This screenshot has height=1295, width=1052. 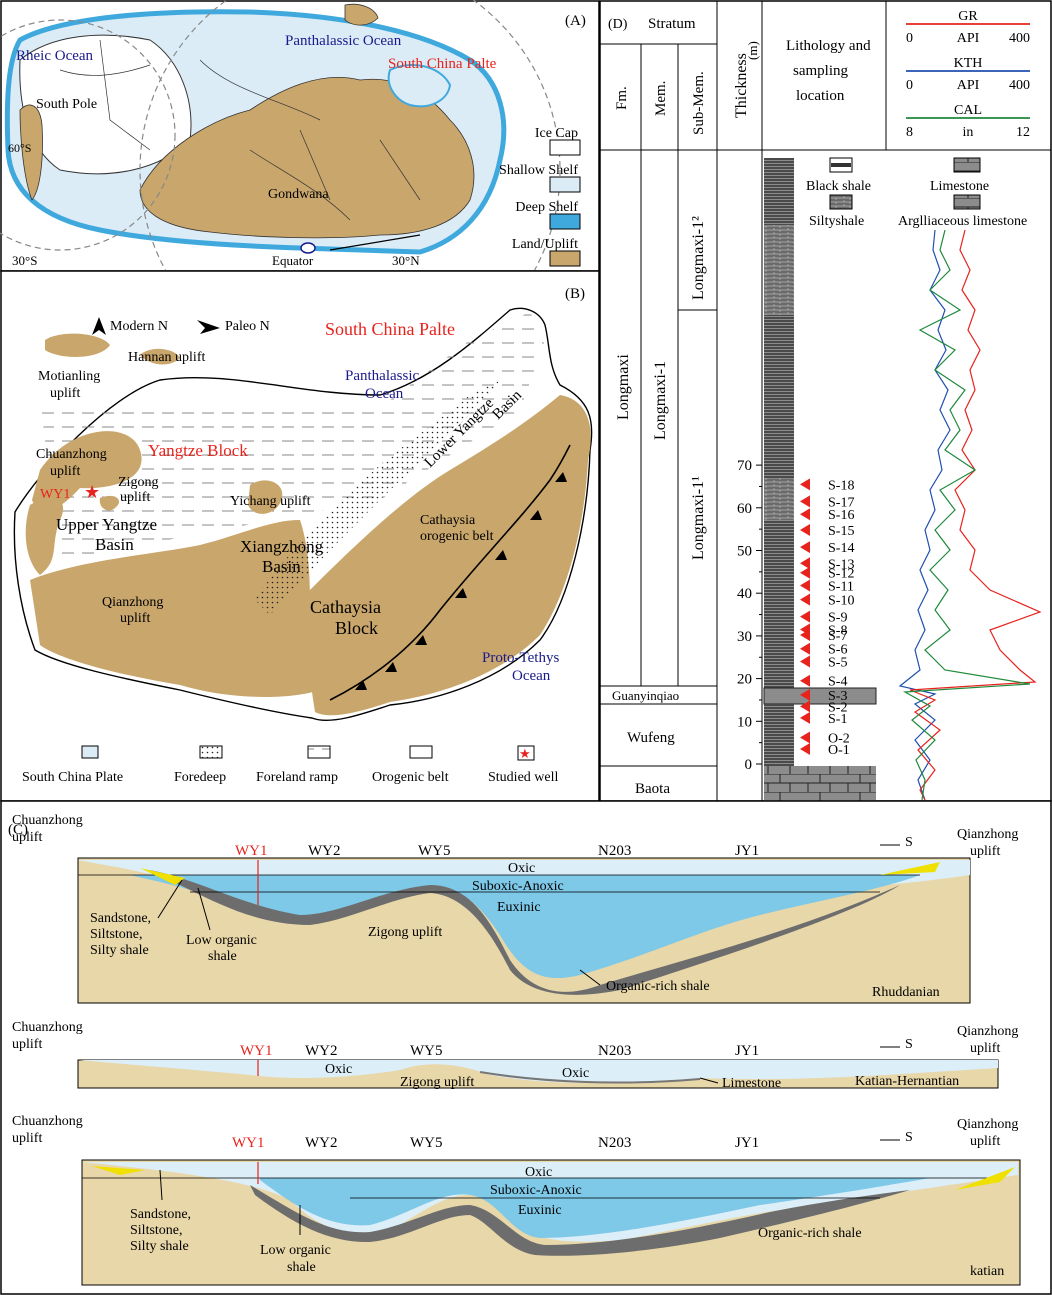 What do you see at coordinates (293, 260) in the screenshot?
I see `equator-label: Equator` at bounding box center [293, 260].